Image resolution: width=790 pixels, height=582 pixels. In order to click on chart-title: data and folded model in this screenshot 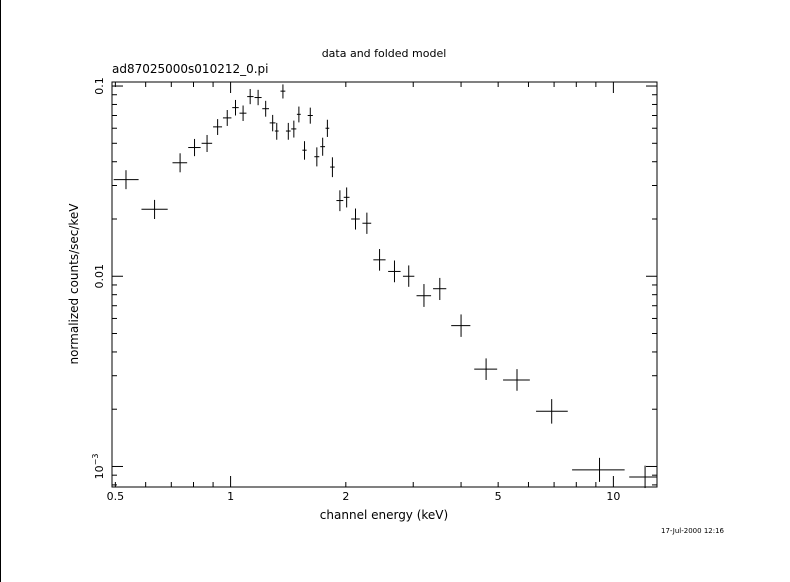, I will do `click(384, 53)`.